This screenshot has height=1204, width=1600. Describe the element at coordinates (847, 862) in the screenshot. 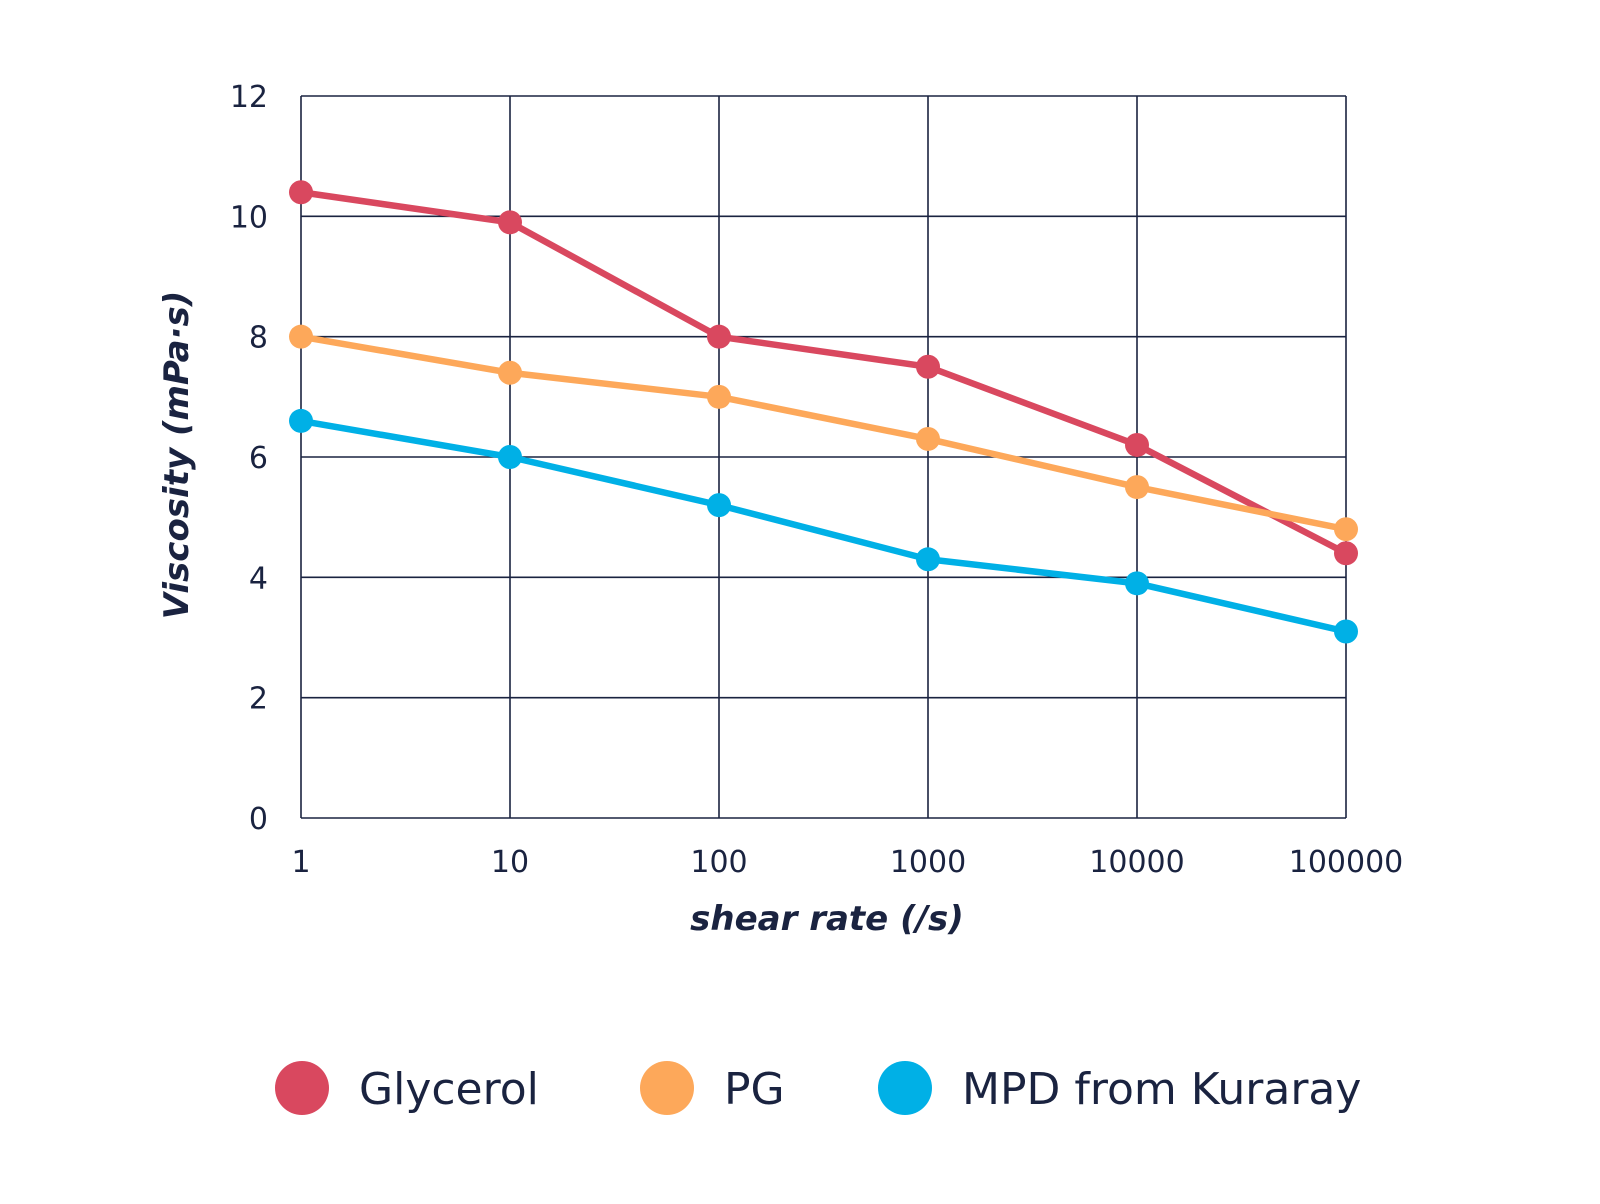

I see `x-axis-ticks: 1 10 100 1000 10000 100000` at that location.